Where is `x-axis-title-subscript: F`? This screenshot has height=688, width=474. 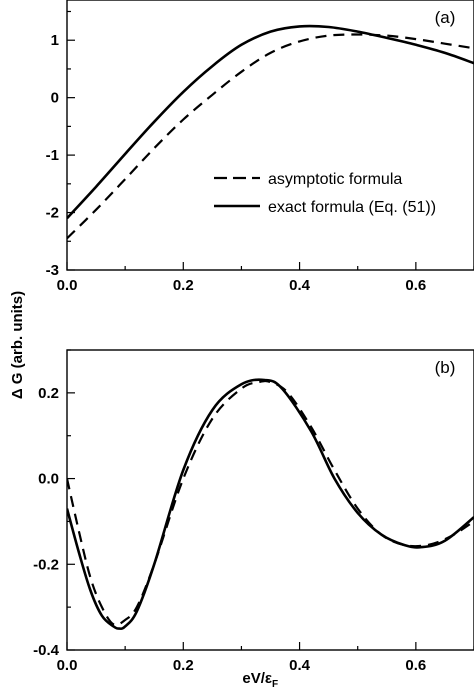
x-axis-title-subscript: F is located at coordinates (275, 683).